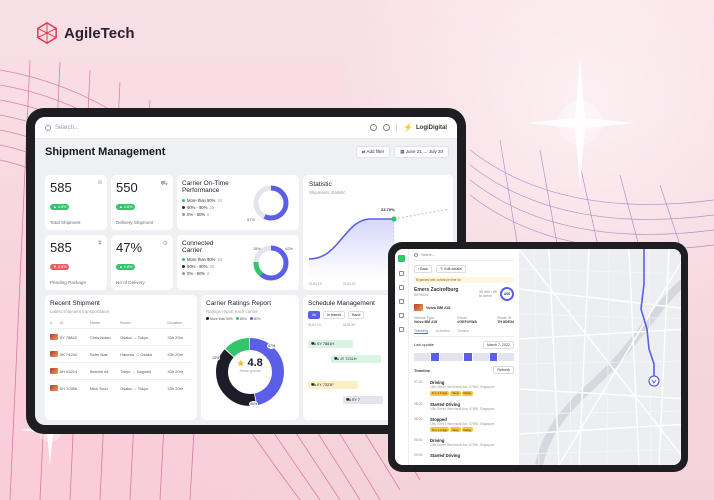 Image resolution: width=714 pixels, height=500 pixels. What do you see at coordinates (424, 318) in the screenshot?
I see `detail-label: Vehicle Type` at bounding box center [424, 318].